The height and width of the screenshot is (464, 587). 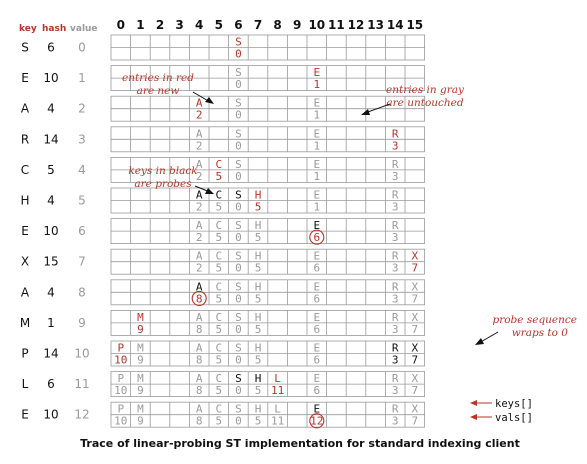 I want to click on row-value: 2, so click(x=82, y=109).